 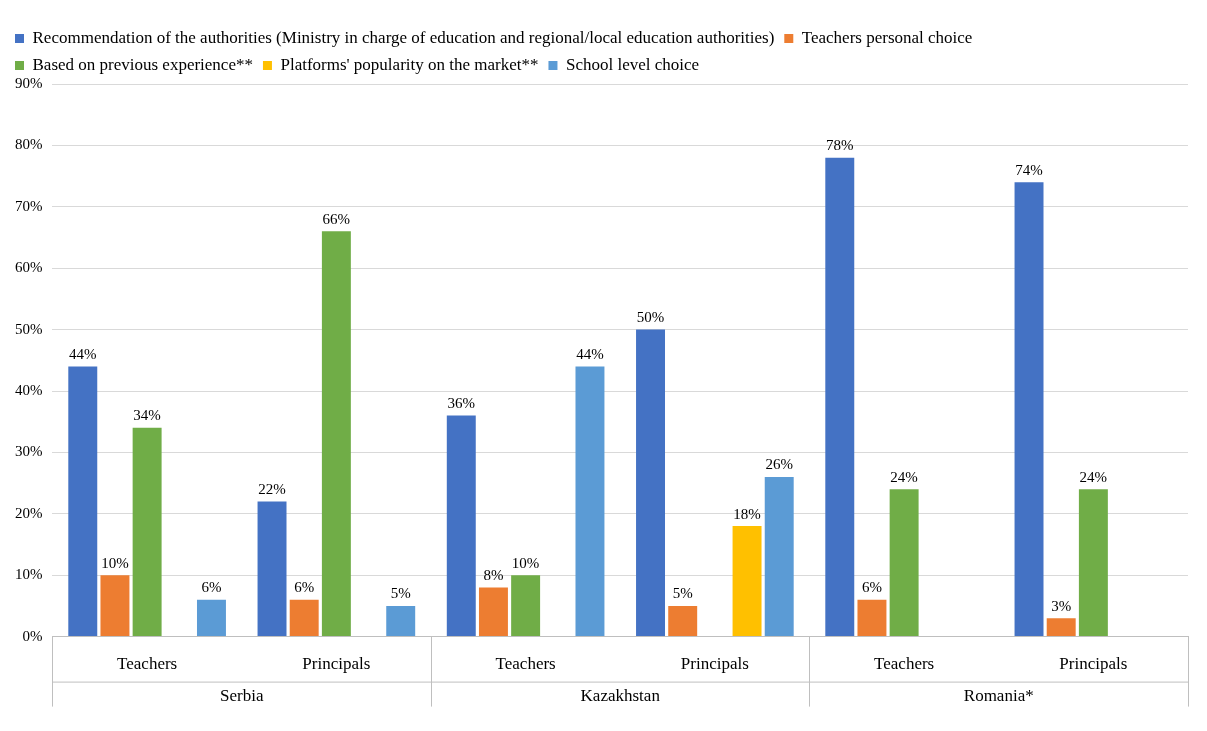 What do you see at coordinates (409, 64) in the screenshot?
I see `legend-label: Platforms' popularity on the market**` at bounding box center [409, 64].